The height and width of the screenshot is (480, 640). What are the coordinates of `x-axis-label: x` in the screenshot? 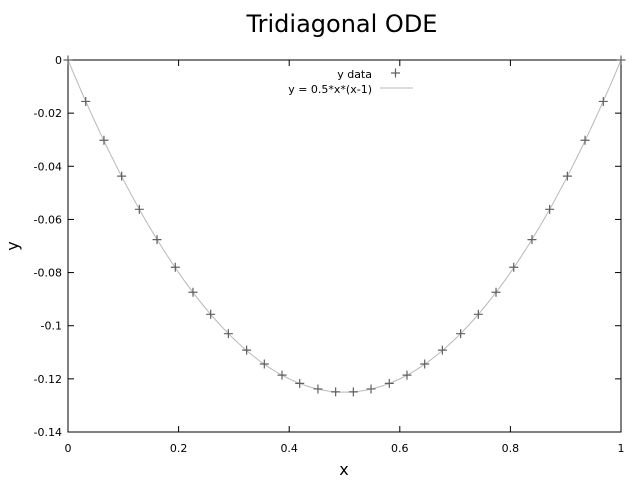 It's located at (343, 469).